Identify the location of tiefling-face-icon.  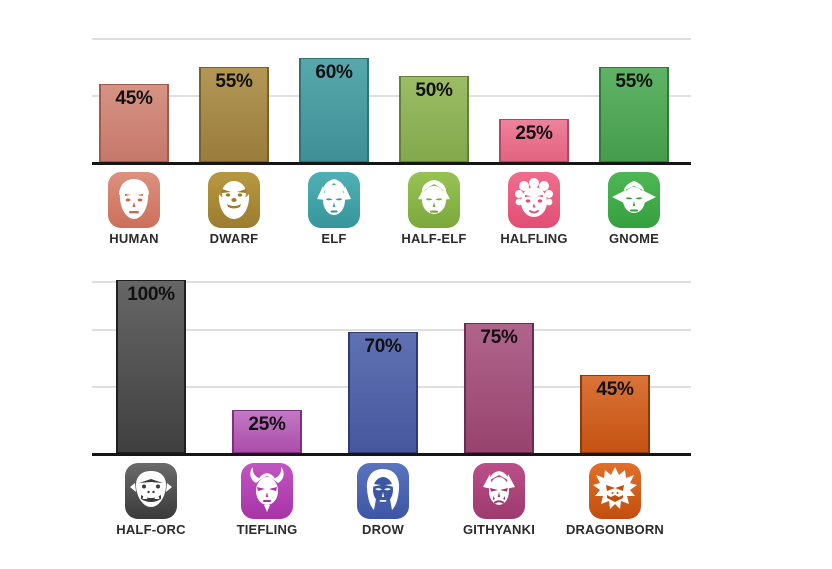
(267, 491).